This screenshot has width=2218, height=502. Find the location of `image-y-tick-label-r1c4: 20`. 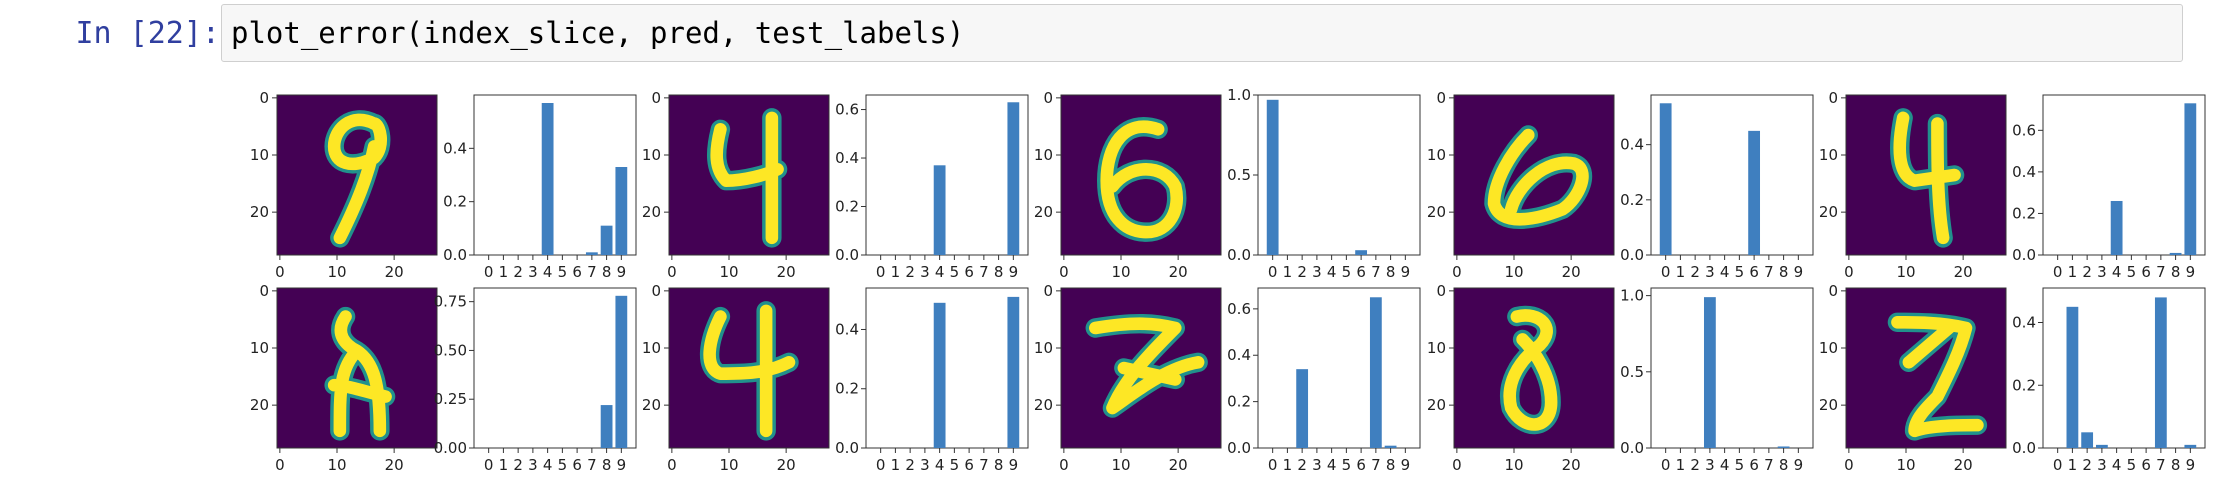

image-y-tick-label-r1c4: 20 is located at coordinates (1436, 212).